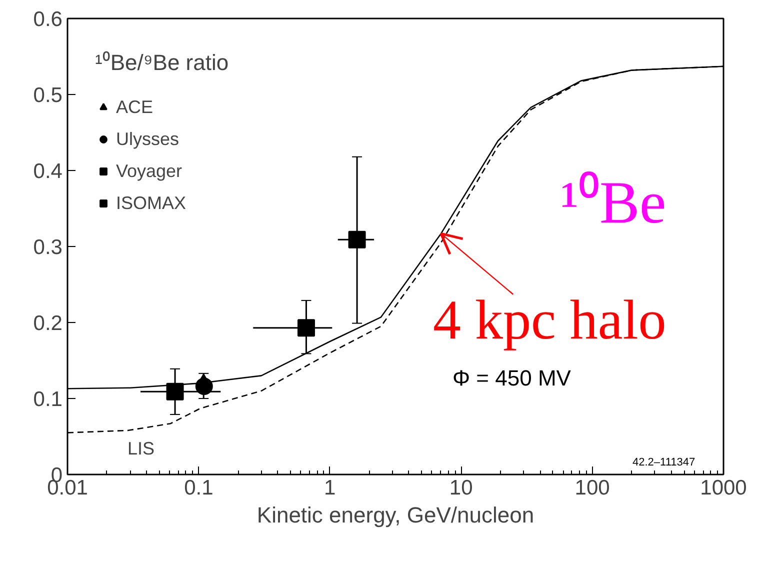  I want to click on x-tick-label: 100, so click(592, 488).